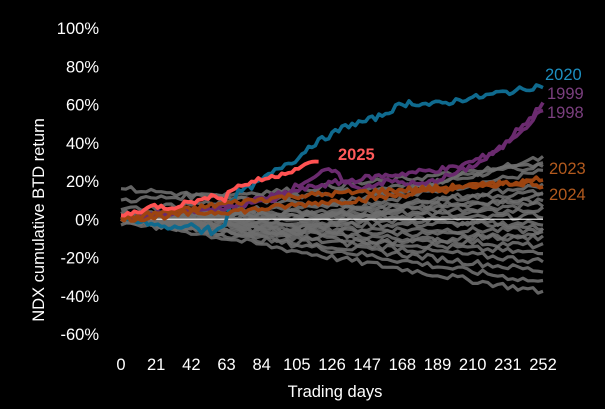 This screenshot has height=409, width=605. Describe the element at coordinates (367, 365) in the screenshot. I see `x-tick-label: 147` at that location.